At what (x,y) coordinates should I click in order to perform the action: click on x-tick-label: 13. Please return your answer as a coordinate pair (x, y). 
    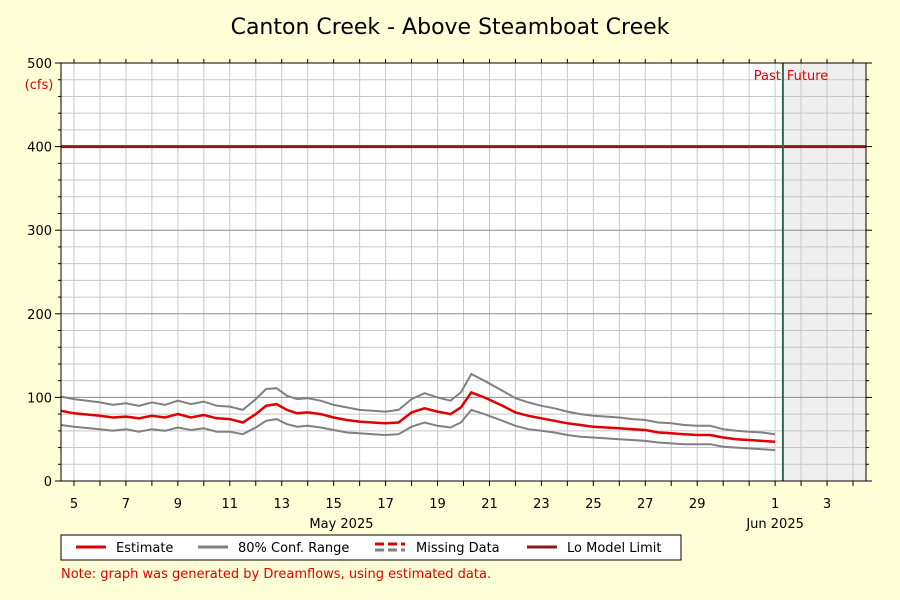
    Looking at the image, I should click on (281, 504).